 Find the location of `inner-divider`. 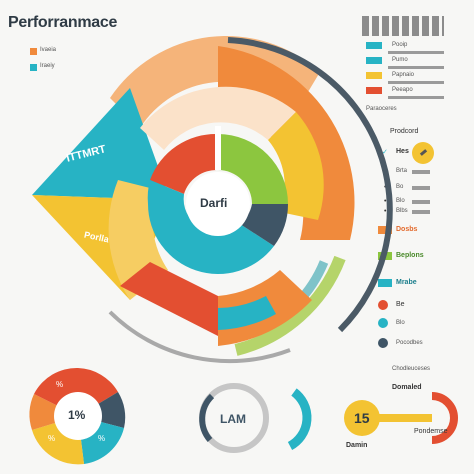

inner-divider is located at coordinates (218, 148).